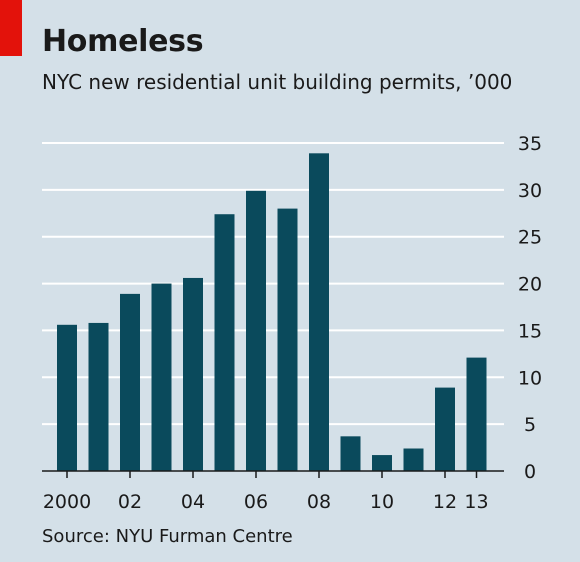 This screenshot has height=562, width=580. I want to click on x-tick-label: 10, so click(382, 502).